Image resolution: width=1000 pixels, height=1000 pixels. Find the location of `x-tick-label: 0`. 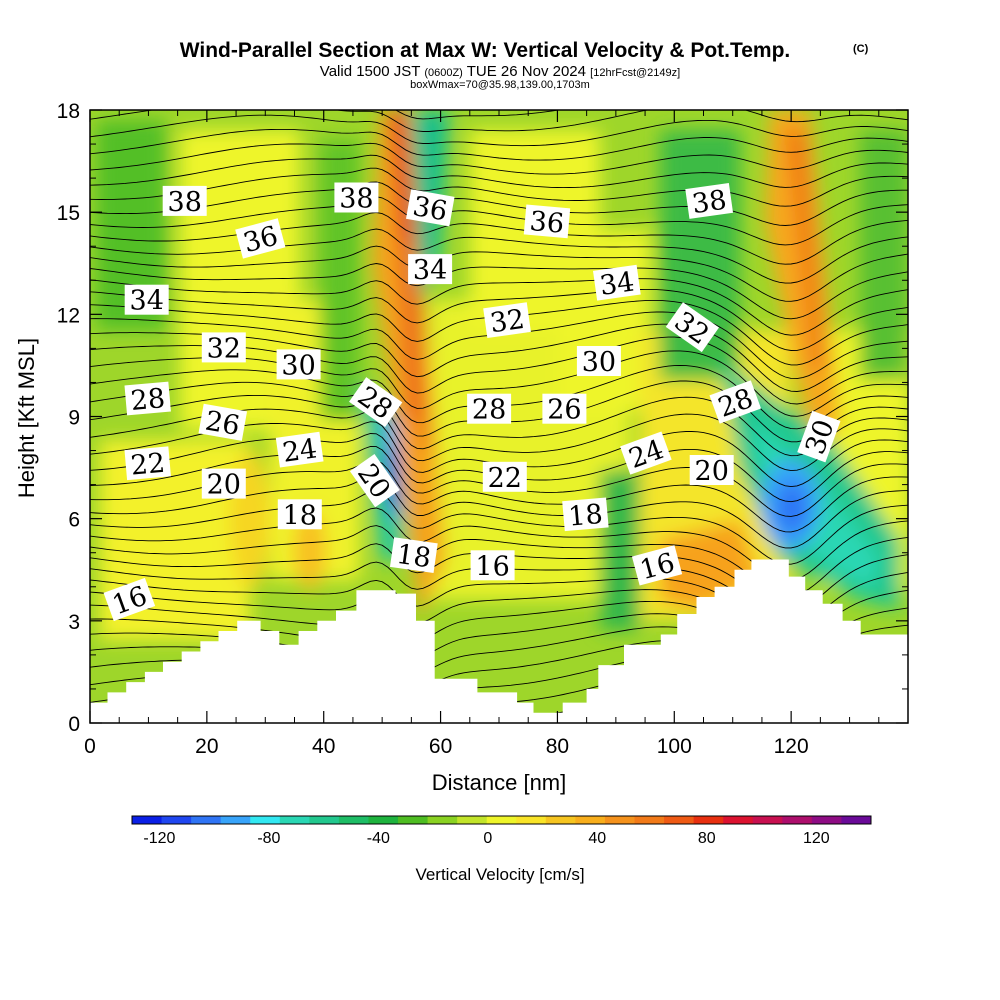

x-tick-label: 0 is located at coordinates (90, 746).